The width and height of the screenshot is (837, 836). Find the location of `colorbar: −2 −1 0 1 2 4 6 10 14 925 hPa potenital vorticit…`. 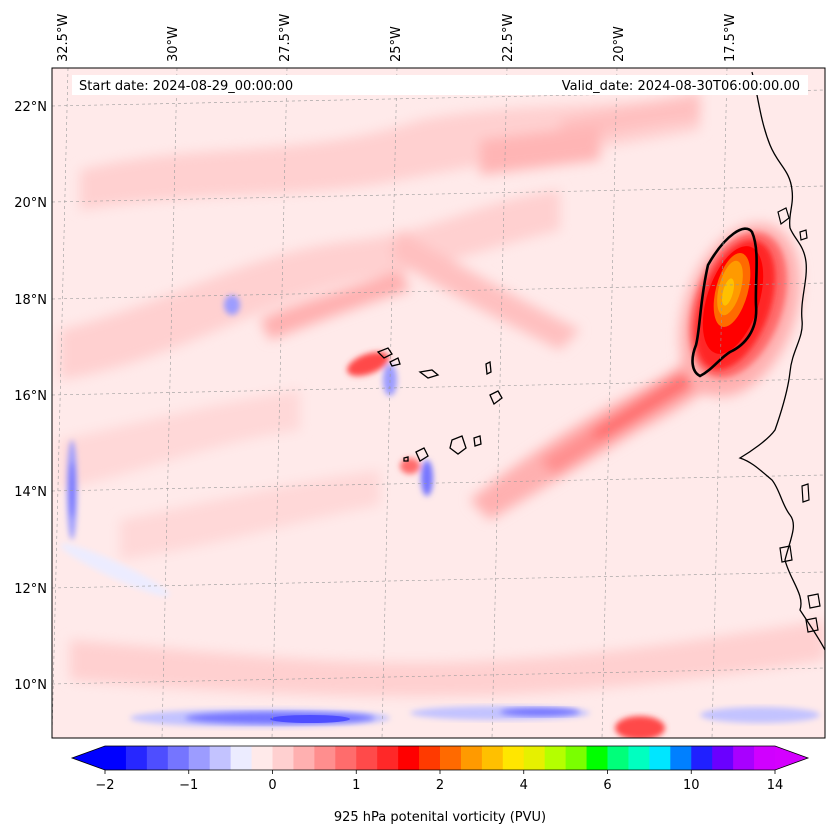

colorbar: −2 −1 0 1 2 4 6 10 14 925 hPa potenital vorticit… is located at coordinates (440, 785).